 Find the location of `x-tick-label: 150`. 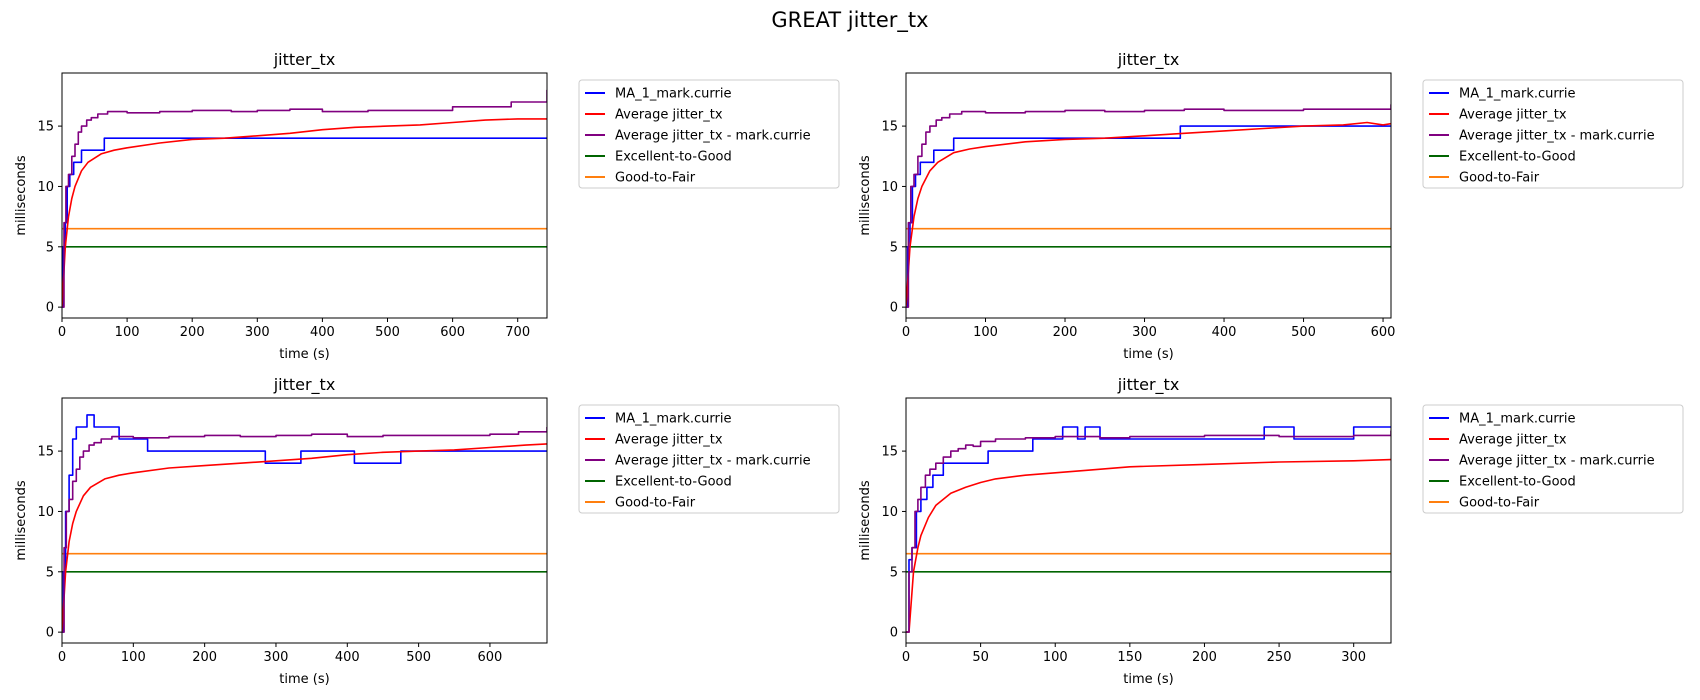

x-tick-label: 150 is located at coordinates (1129, 657).